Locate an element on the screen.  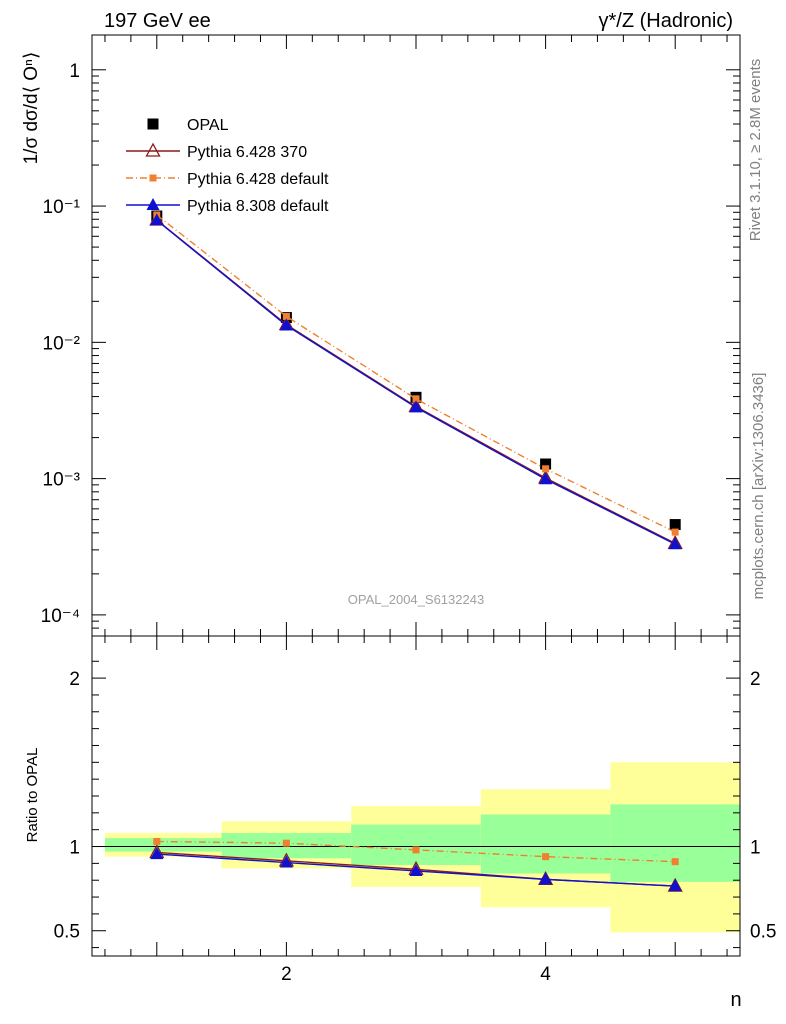
legend-marker-pythia-6-428-default is located at coordinates (153, 178).